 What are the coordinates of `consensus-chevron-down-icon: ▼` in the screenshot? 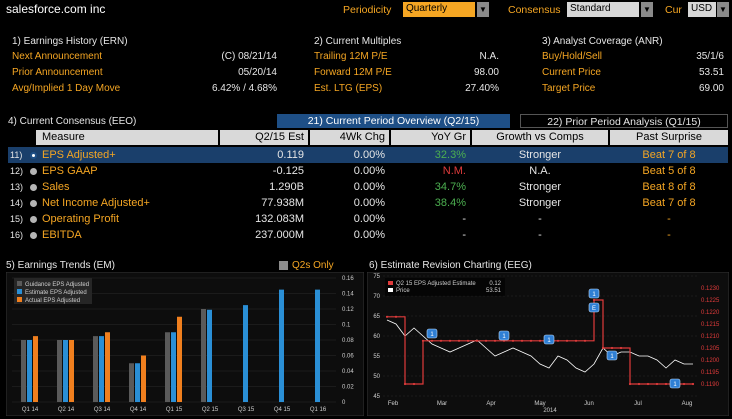 It's located at (647, 9).